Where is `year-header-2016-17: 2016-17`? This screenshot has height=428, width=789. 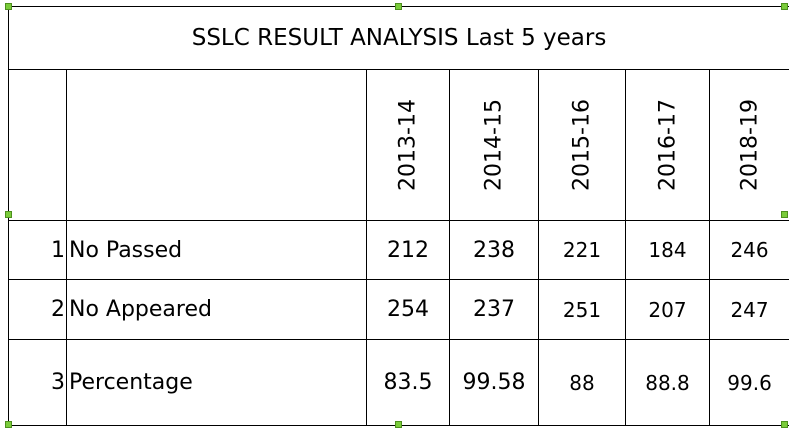 year-header-2016-17: 2016-17 is located at coordinates (667, 145).